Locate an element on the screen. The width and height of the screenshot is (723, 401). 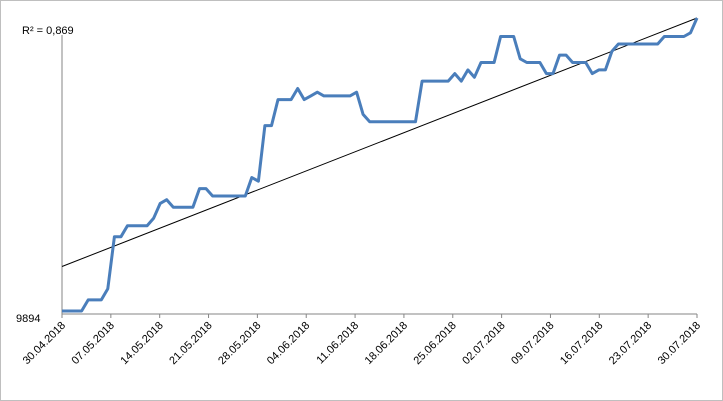
x-tick-label: 28.05.2018 is located at coordinates (239, 343).